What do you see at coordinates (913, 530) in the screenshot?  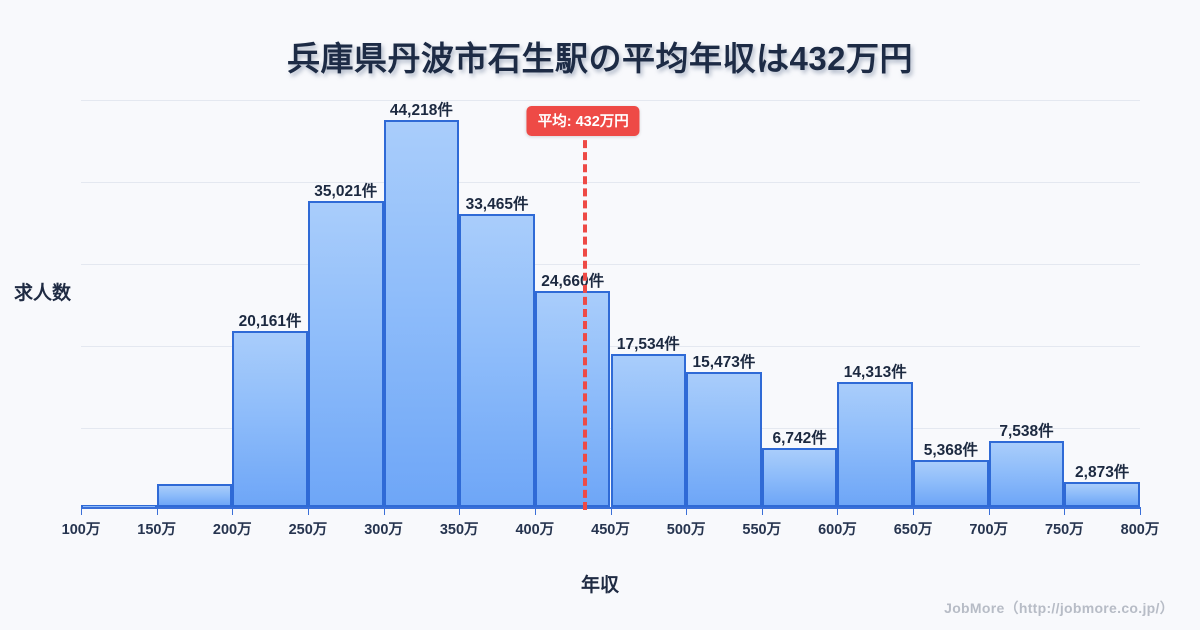 I see `x-axis-tick-label: 650万` at bounding box center [913, 530].